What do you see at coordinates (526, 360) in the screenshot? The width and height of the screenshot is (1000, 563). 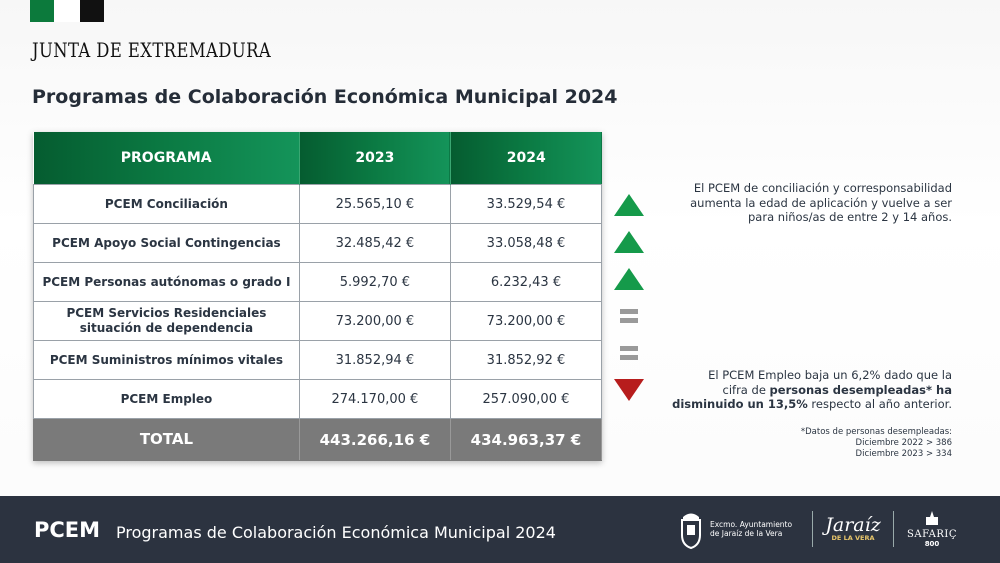 I see `value-2024: 31.852,92 €` at bounding box center [526, 360].